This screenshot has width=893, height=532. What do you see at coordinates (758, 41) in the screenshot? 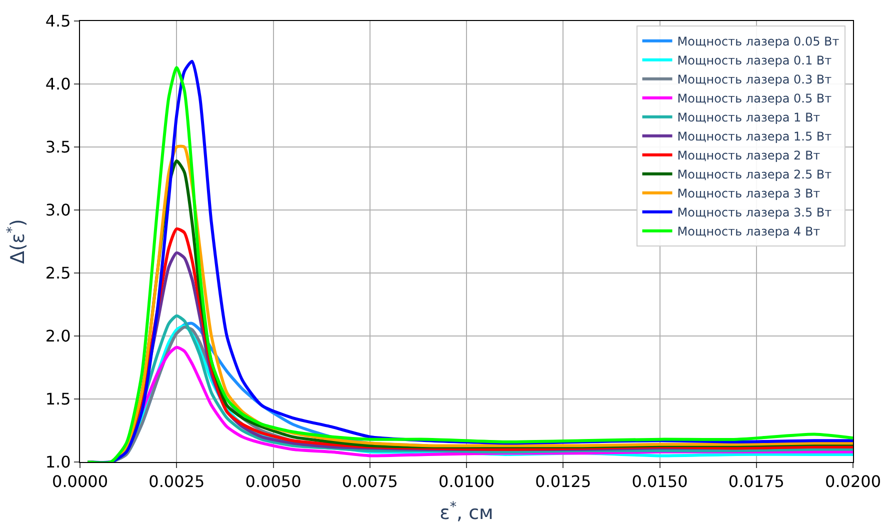
I see `legend-label: Мощность лазера 0.05 Вт` at bounding box center [758, 41].